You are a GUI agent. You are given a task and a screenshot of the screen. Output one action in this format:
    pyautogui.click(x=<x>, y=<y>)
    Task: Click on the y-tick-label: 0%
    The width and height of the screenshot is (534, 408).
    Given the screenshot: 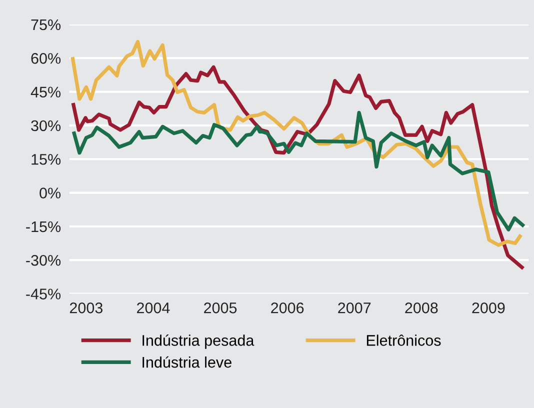 What is the action you would take?
    pyautogui.click(x=50, y=193)
    